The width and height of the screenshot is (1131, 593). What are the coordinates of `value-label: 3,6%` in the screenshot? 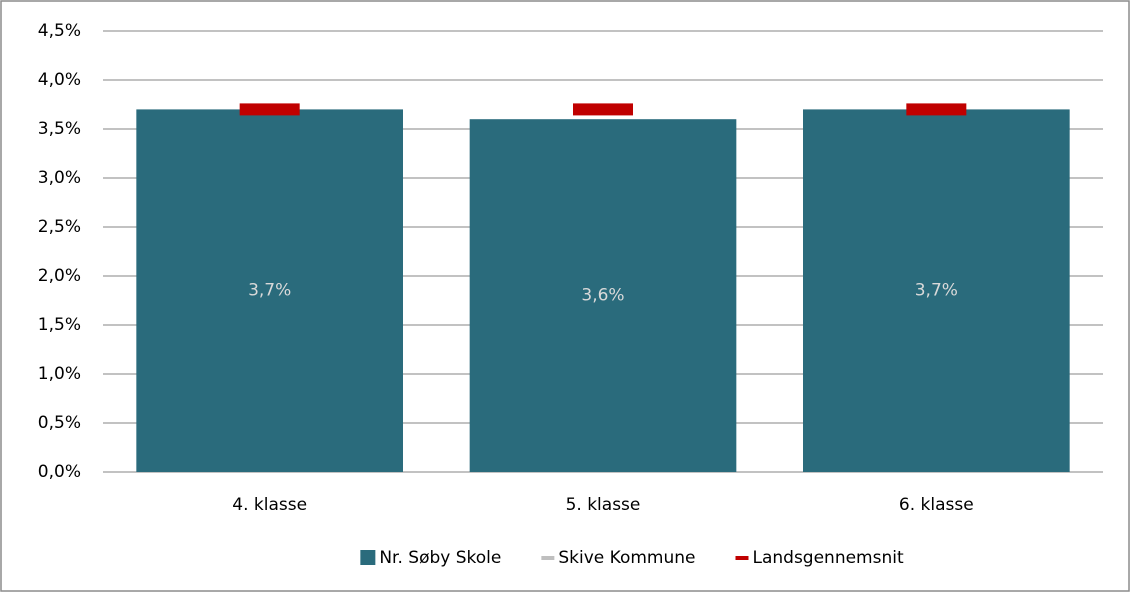 It's located at (602, 296).